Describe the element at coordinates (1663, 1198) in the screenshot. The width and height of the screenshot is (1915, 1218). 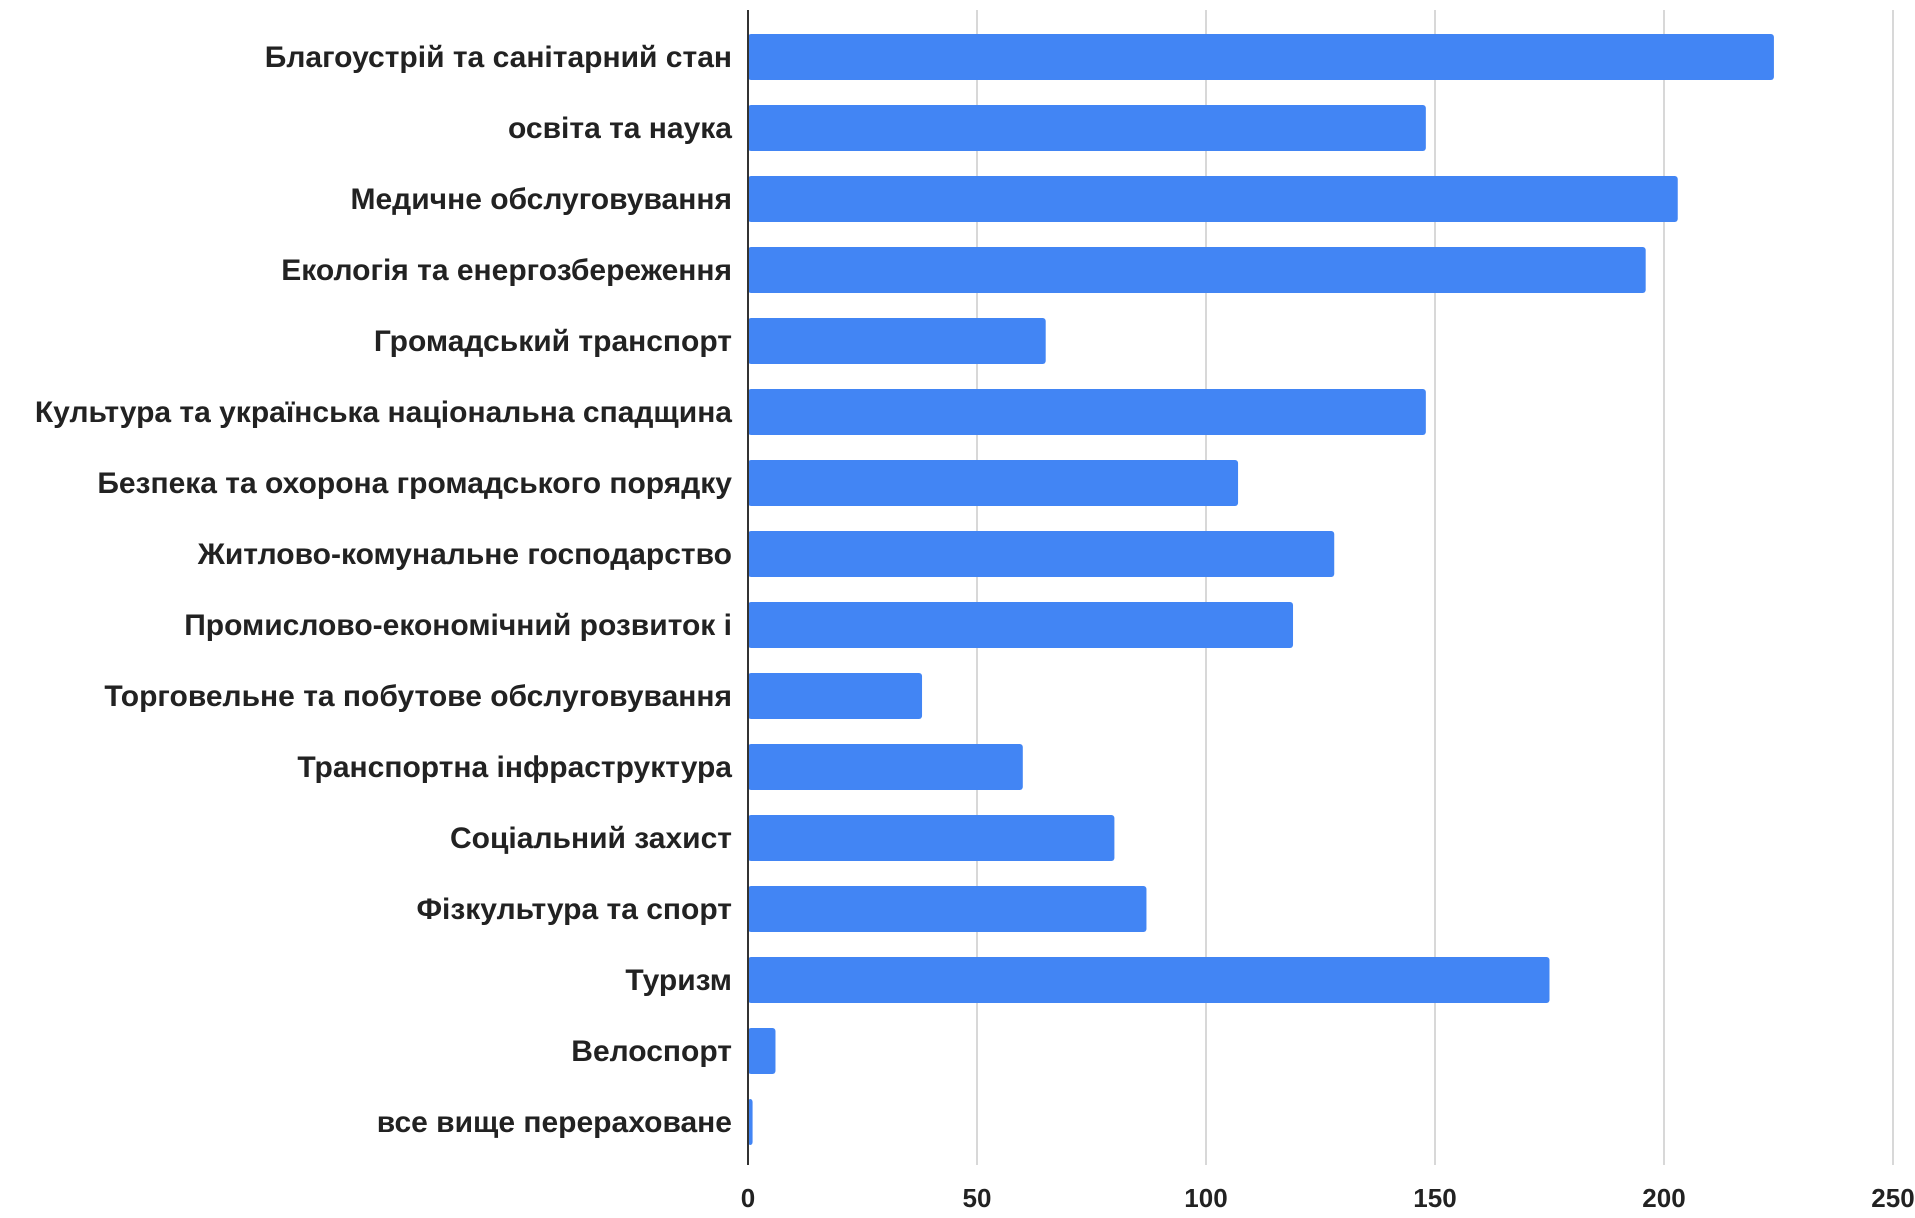
I see `x-tick-label: 200` at that location.